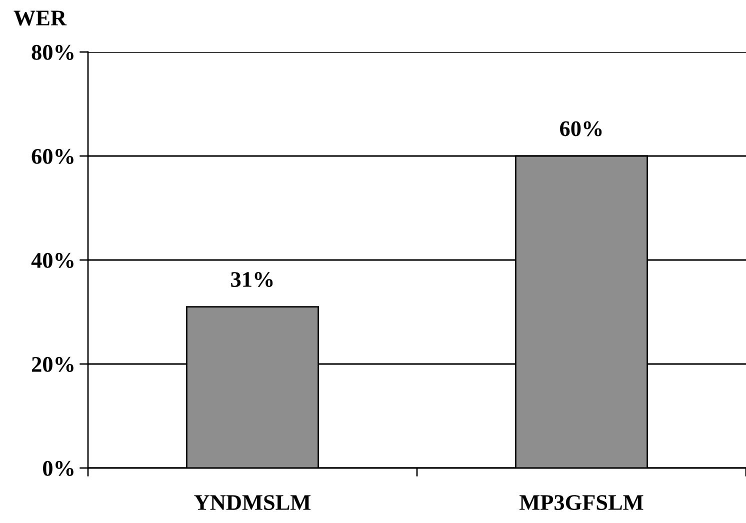 Image resolution: width=746 pixels, height=523 pixels. Describe the element at coordinates (53, 364) in the screenshot. I see `y-tick-label: 20%` at that location.